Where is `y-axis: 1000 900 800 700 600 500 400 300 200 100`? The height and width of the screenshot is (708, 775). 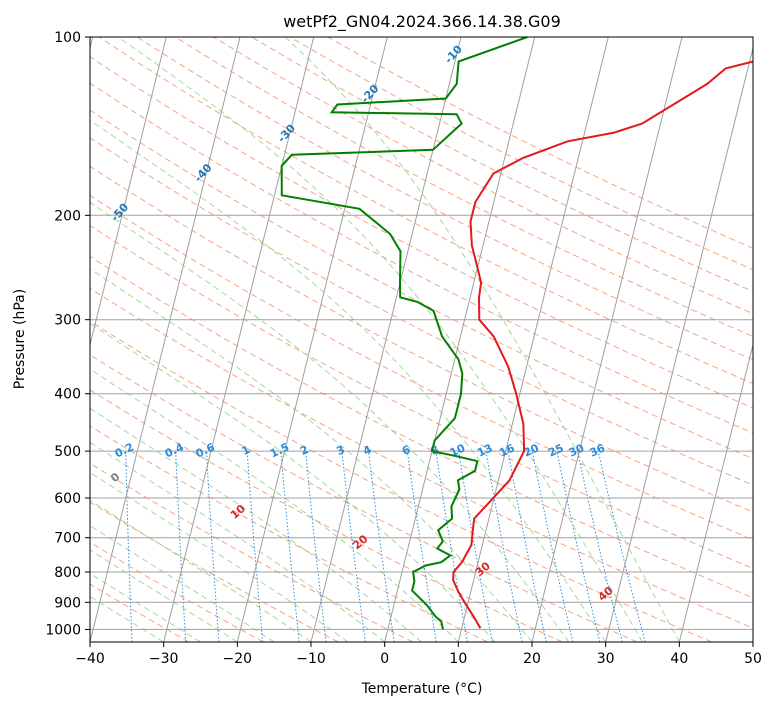 y-axis: 1000 900 800 700 600 500 400 300 200 100 is located at coordinates (67, 334).